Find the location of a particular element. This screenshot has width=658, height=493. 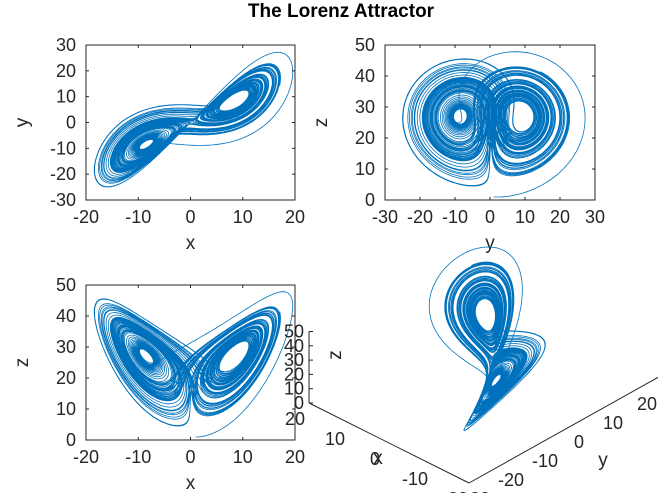

z-axis-label: z is located at coordinates (335, 355).